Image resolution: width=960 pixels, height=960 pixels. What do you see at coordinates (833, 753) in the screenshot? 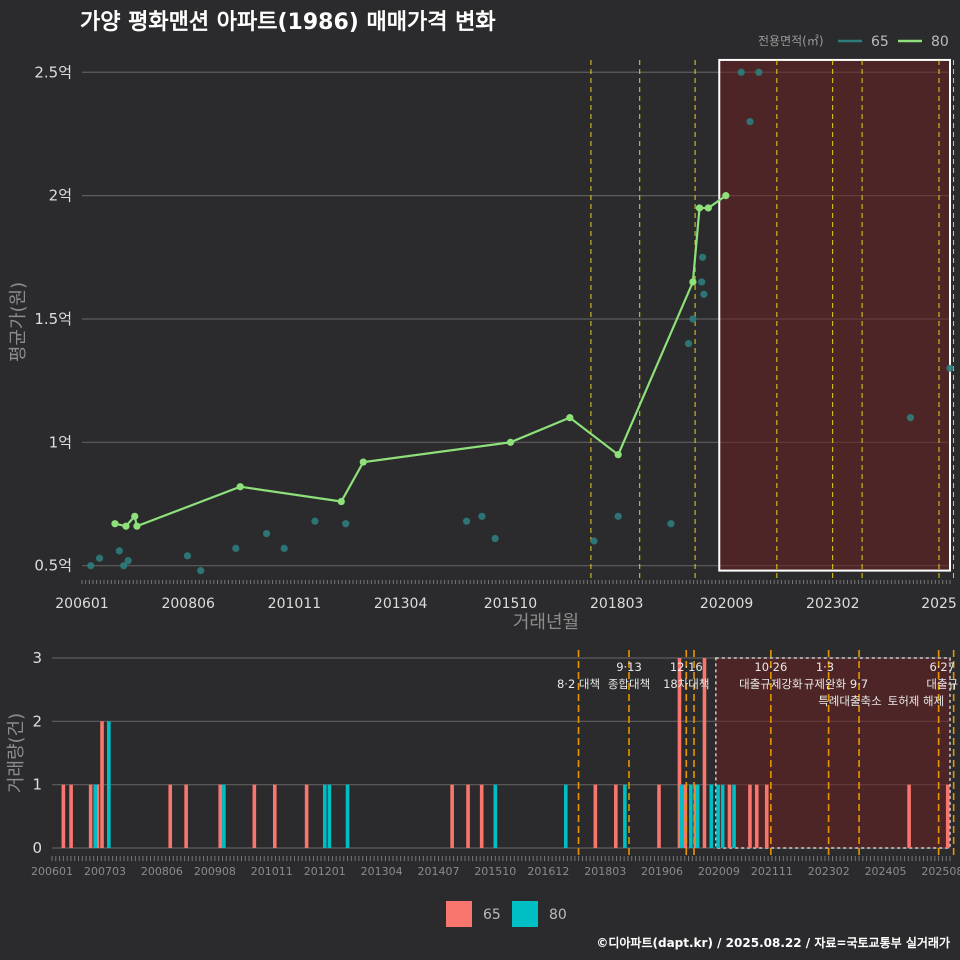
I see `bar-highlight-box` at bounding box center [833, 753].